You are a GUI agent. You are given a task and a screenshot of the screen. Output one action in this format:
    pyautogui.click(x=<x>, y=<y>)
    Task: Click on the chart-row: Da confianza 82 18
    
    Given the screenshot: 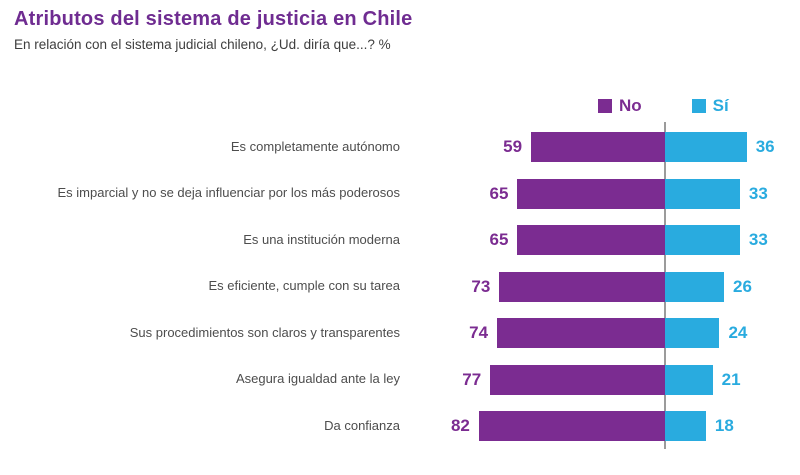 What is the action you would take?
    pyautogui.click(x=400, y=426)
    